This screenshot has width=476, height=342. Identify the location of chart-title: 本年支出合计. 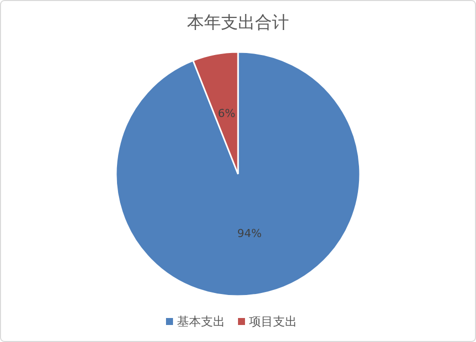
(238, 23).